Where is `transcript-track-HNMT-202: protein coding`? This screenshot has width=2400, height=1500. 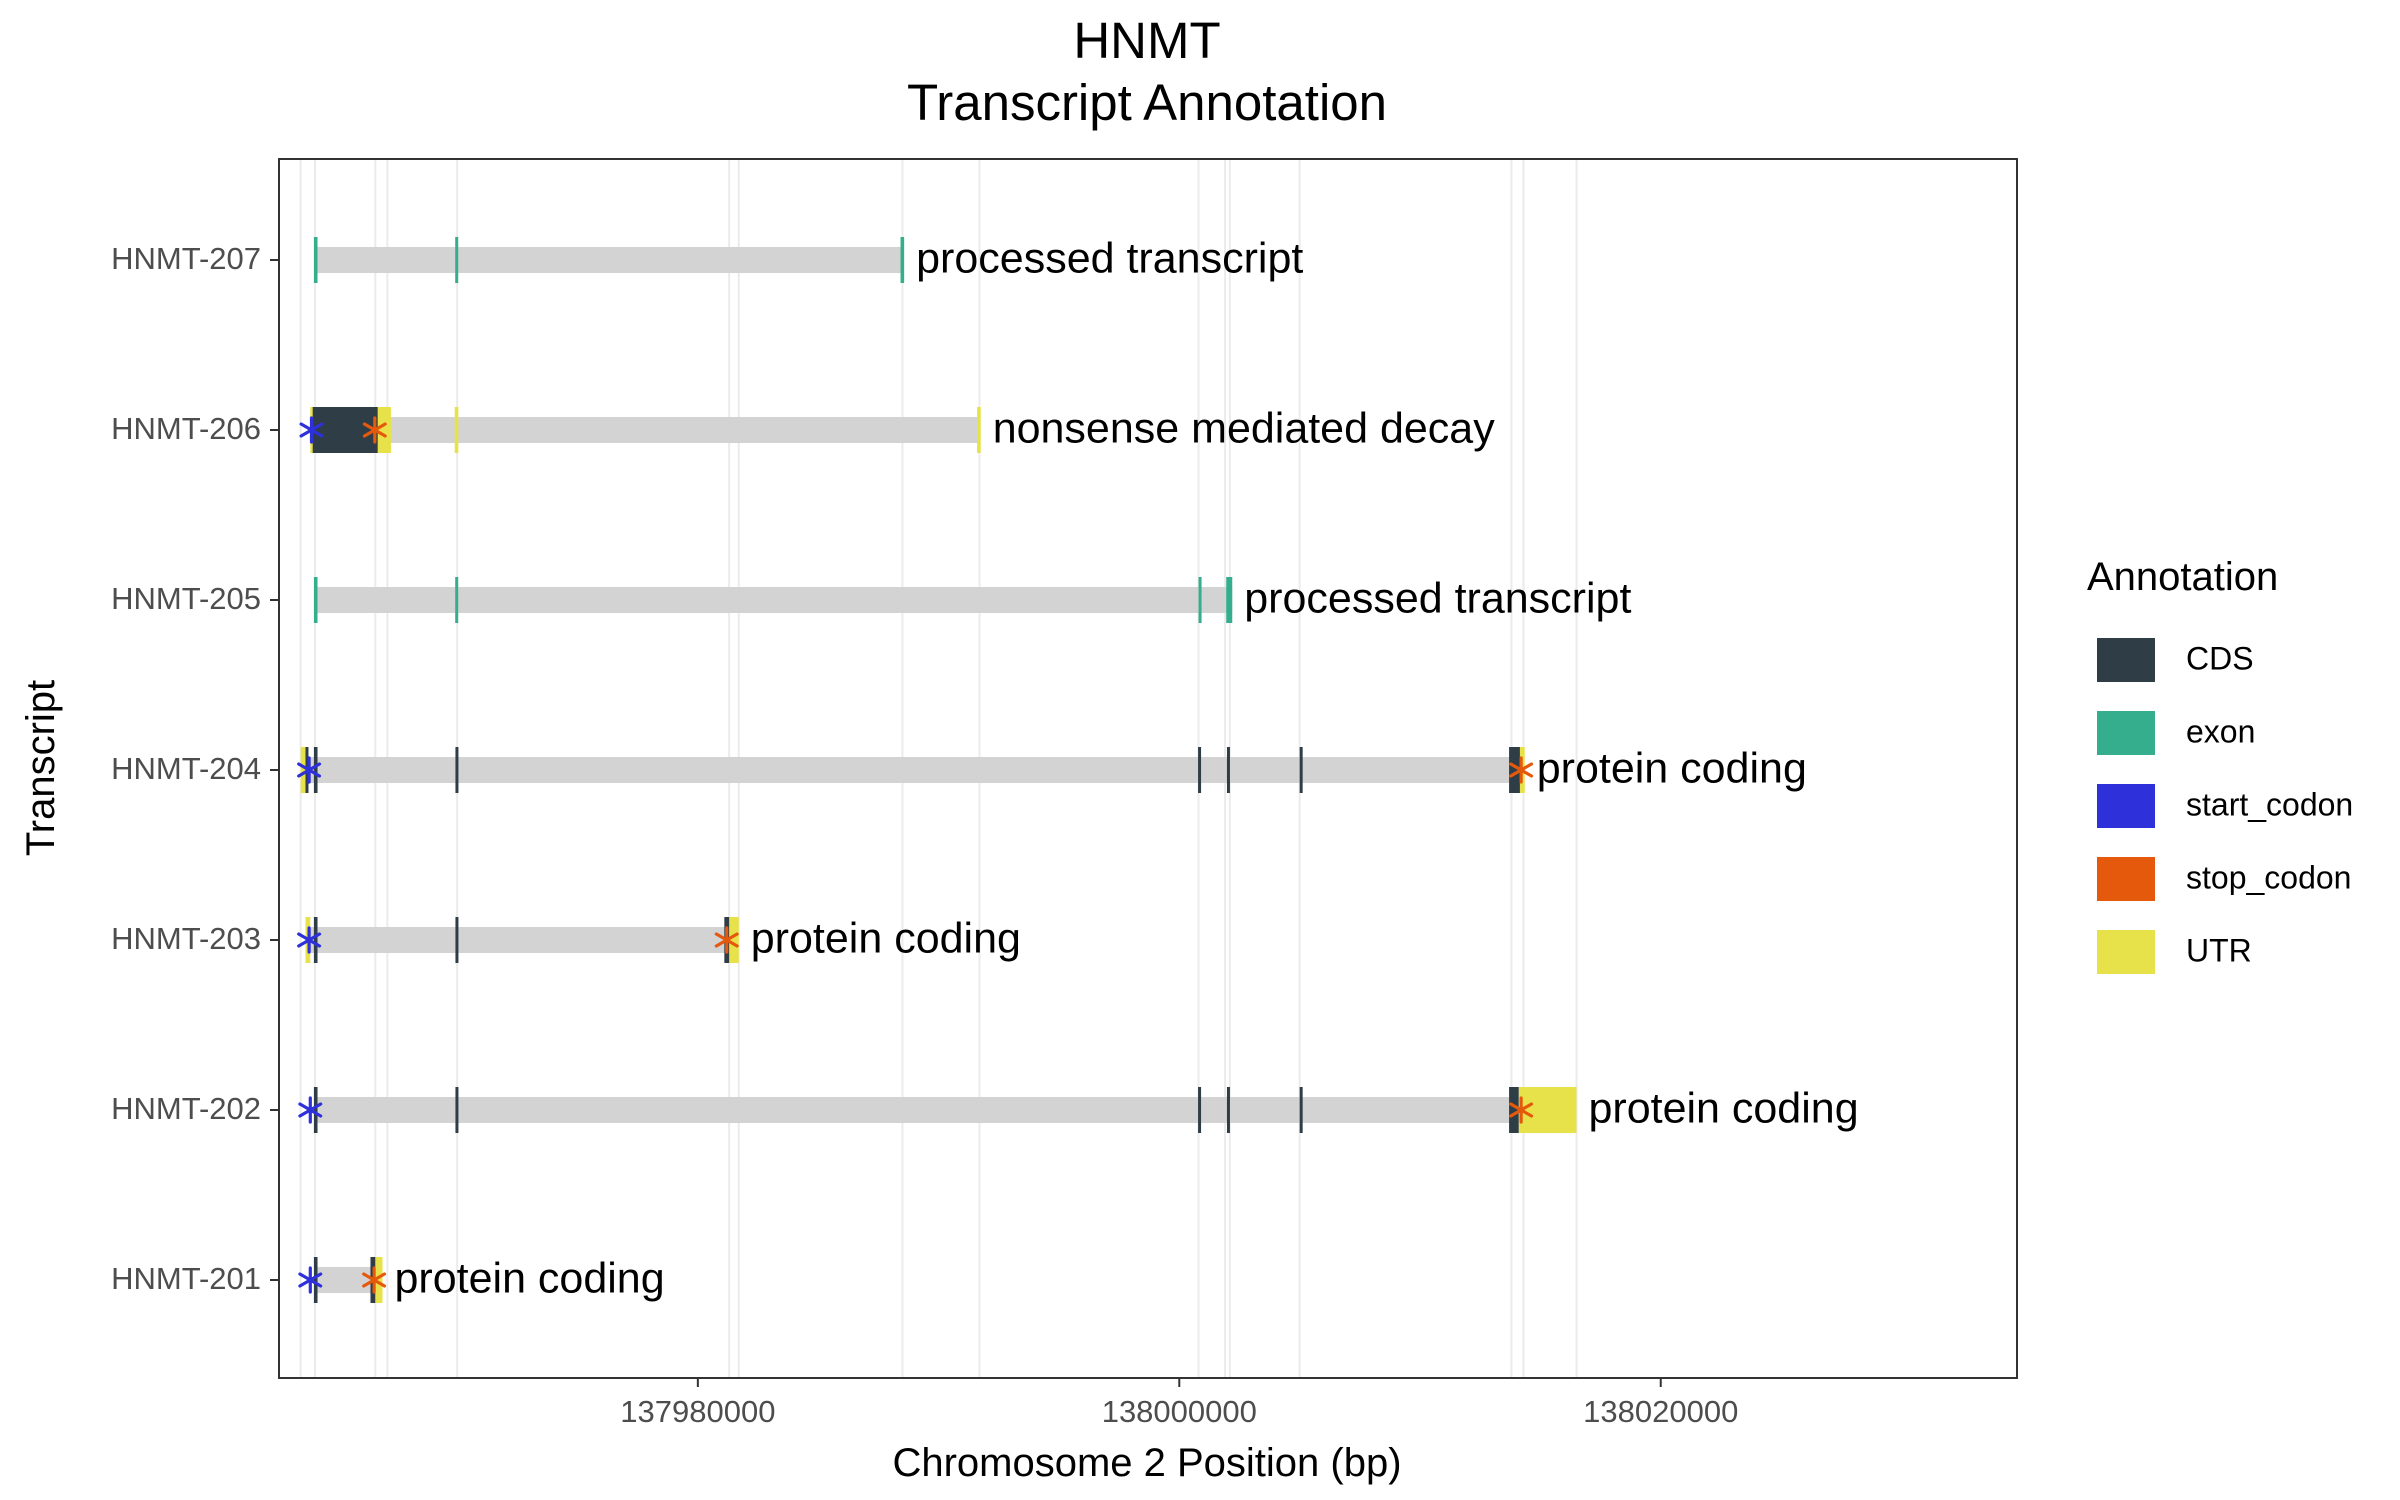 transcript-track-HNMT-202: protein coding is located at coordinates (1078, 1108).